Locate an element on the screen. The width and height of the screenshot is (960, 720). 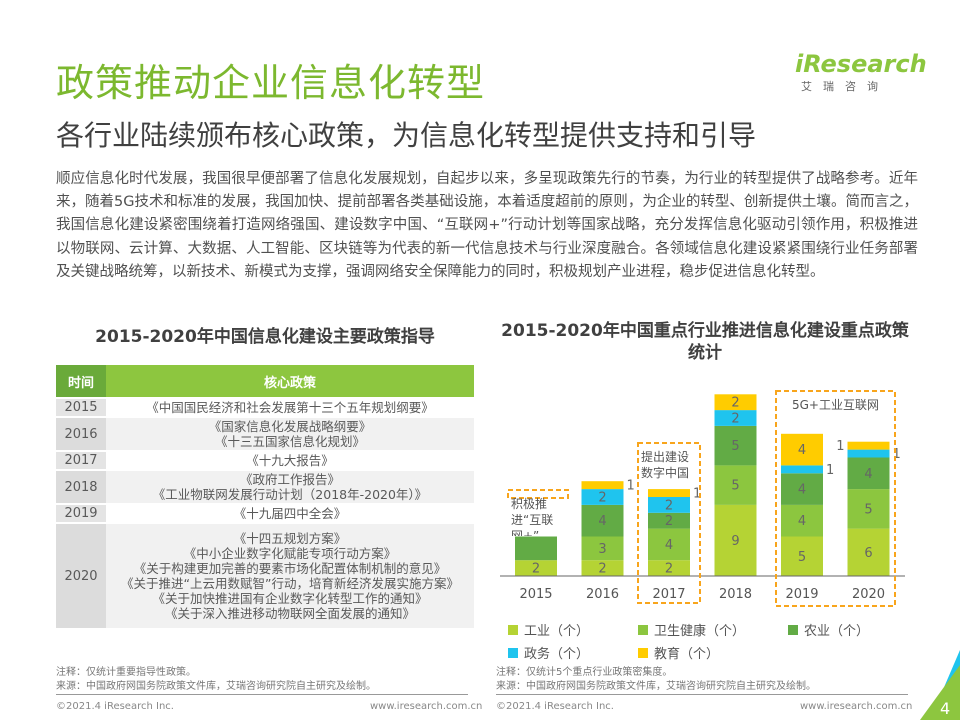
policy-cell: 《国家信息化发展战略纲要》 《十三五国家信息化规划》 is located at coordinates (290, 434).